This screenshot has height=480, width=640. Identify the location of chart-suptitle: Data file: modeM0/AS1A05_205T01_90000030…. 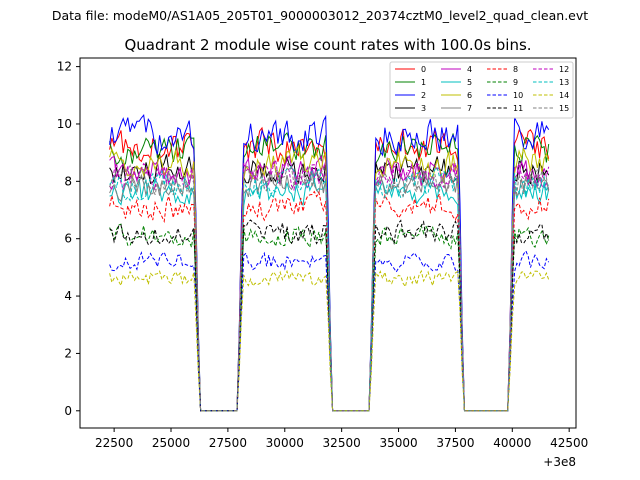
(320, 15).